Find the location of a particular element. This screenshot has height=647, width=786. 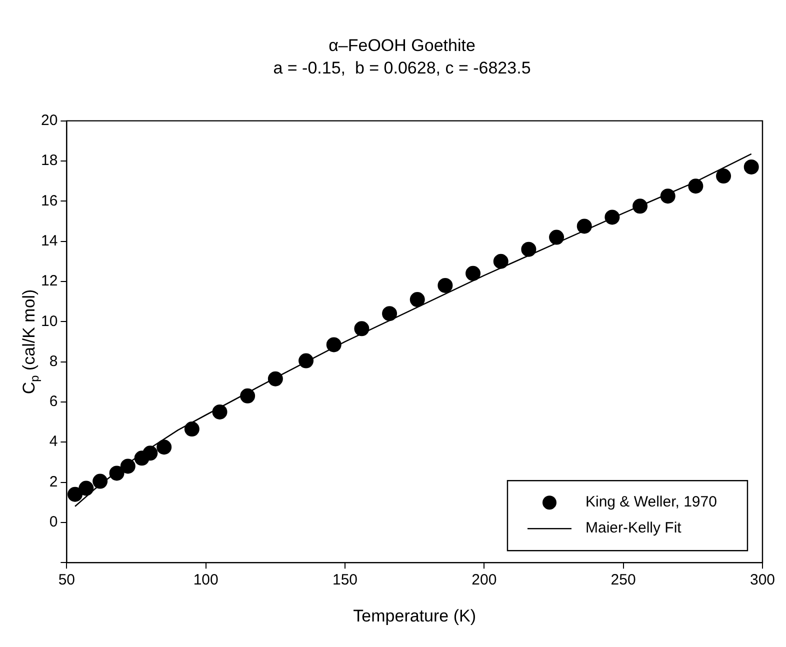

legend-label: Maier-Kelly Fit is located at coordinates (633, 528).